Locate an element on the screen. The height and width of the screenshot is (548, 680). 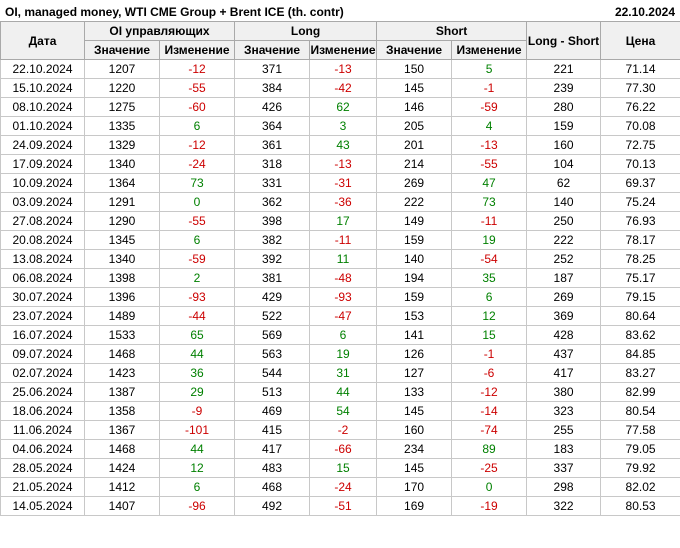
long-value-cell: 371 is located at coordinates (272, 69).